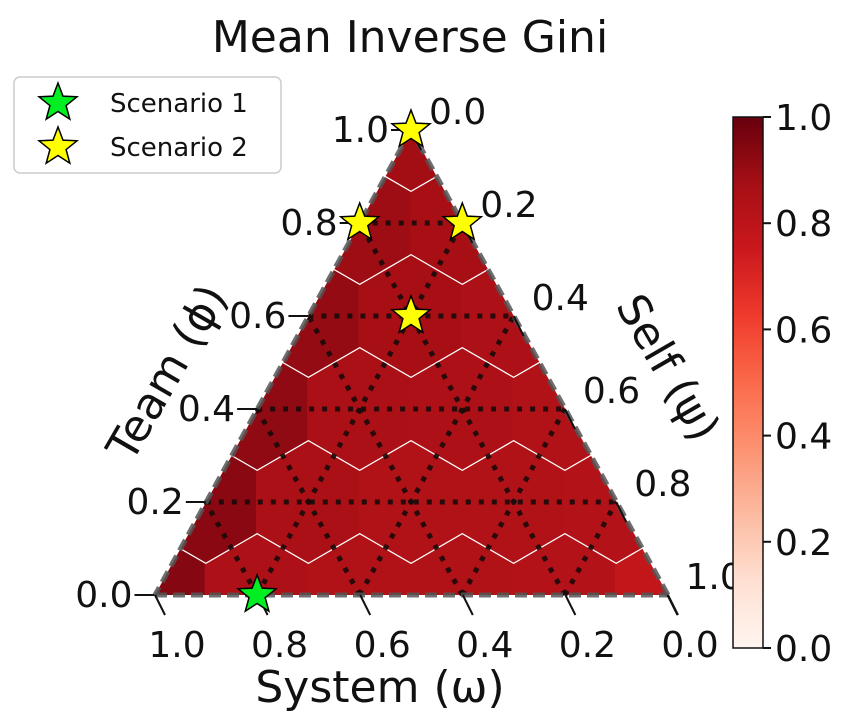 The width and height of the screenshot is (850, 726). I want to click on self-tick-label-2: 0.4, so click(560, 298).